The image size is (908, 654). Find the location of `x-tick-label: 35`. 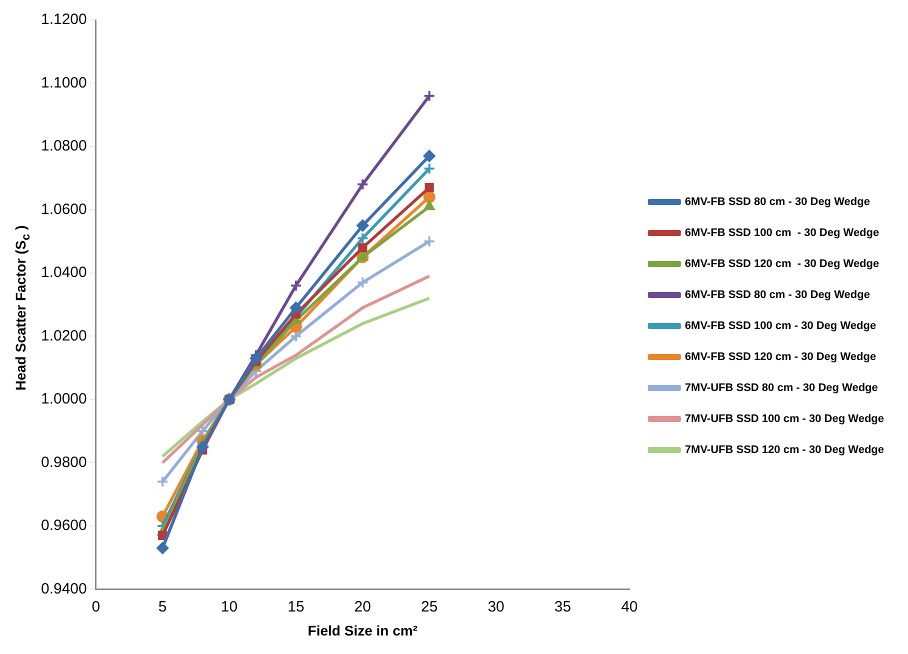

x-tick-label: 35 is located at coordinates (563, 607).